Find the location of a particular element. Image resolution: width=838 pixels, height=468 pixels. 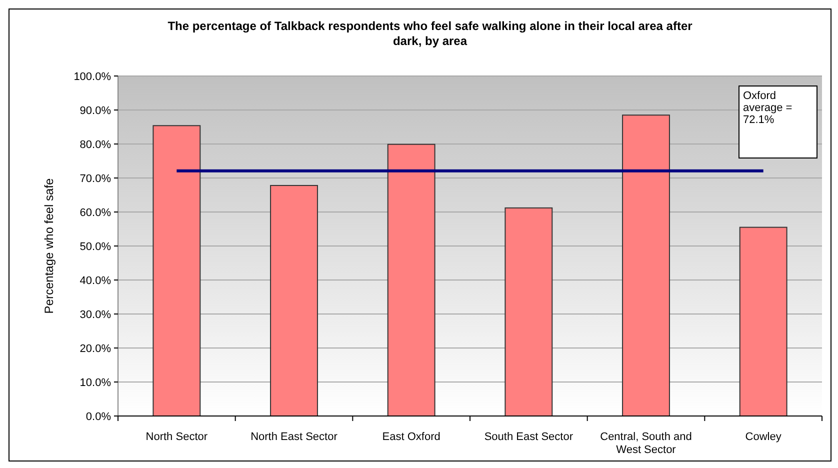

chart-title: The percentage of Talkback respondents who feel safe walking alone in their local area after dark, by area is located at coordinates (430, 33).